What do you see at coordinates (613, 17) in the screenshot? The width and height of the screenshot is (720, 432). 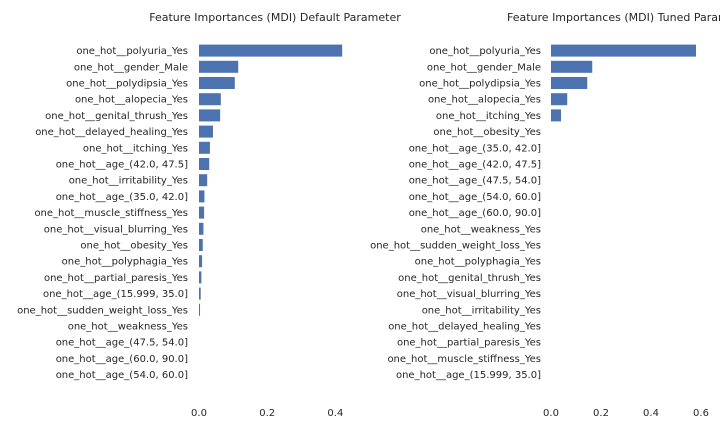 I see `chart-title-tuned: Feature Importances (MDI) Tuned Parar` at bounding box center [613, 17].